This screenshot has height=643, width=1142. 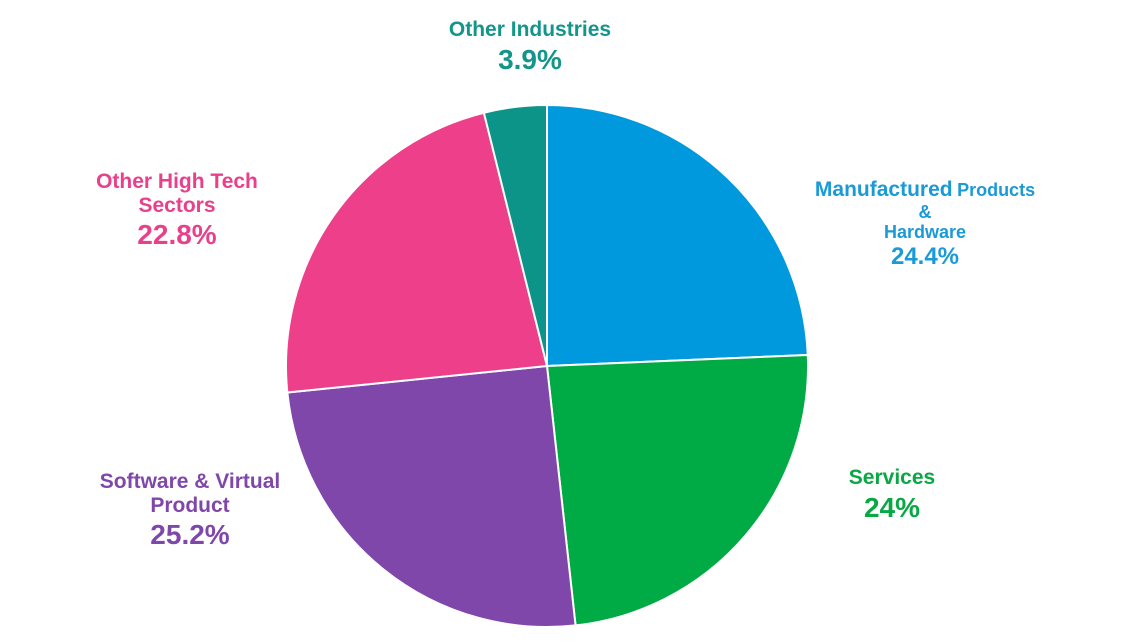 What do you see at coordinates (925, 256) in the screenshot?
I see `label-manufactured-value: 24.4%` at bounding box center [925, 256].